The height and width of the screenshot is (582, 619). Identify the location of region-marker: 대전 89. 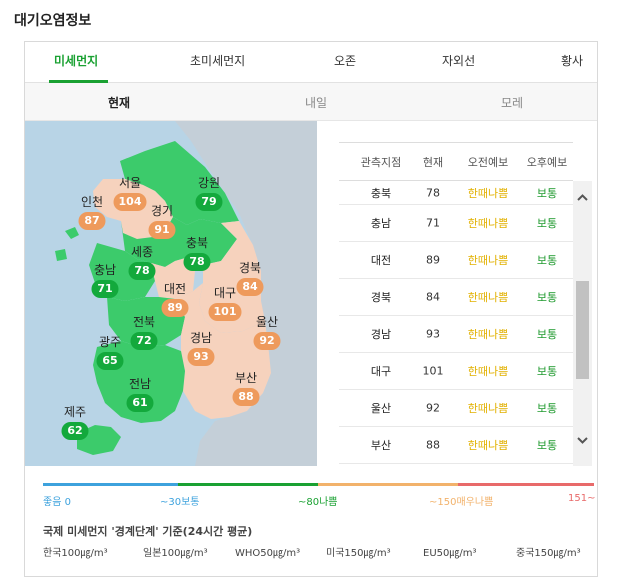
(175, 299).